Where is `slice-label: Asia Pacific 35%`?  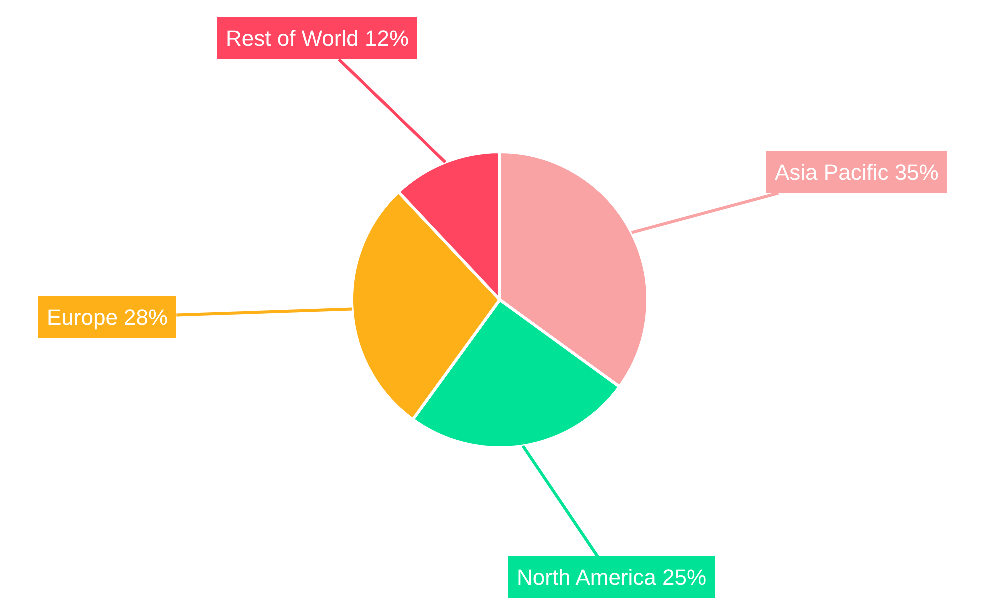 slice-label: Asia Pacific 35% is located at coordinates (857, 172).